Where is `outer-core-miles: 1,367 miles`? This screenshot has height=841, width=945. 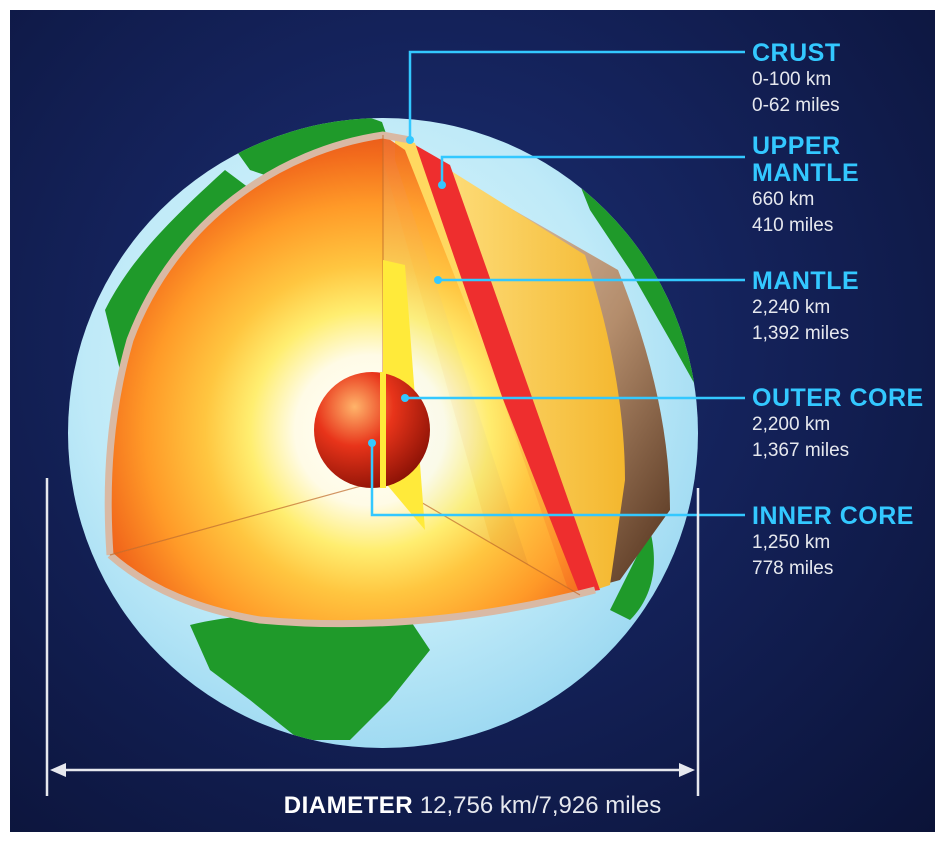 outer-core-miles: 1,367 miles is located at coordinates (801, 450).